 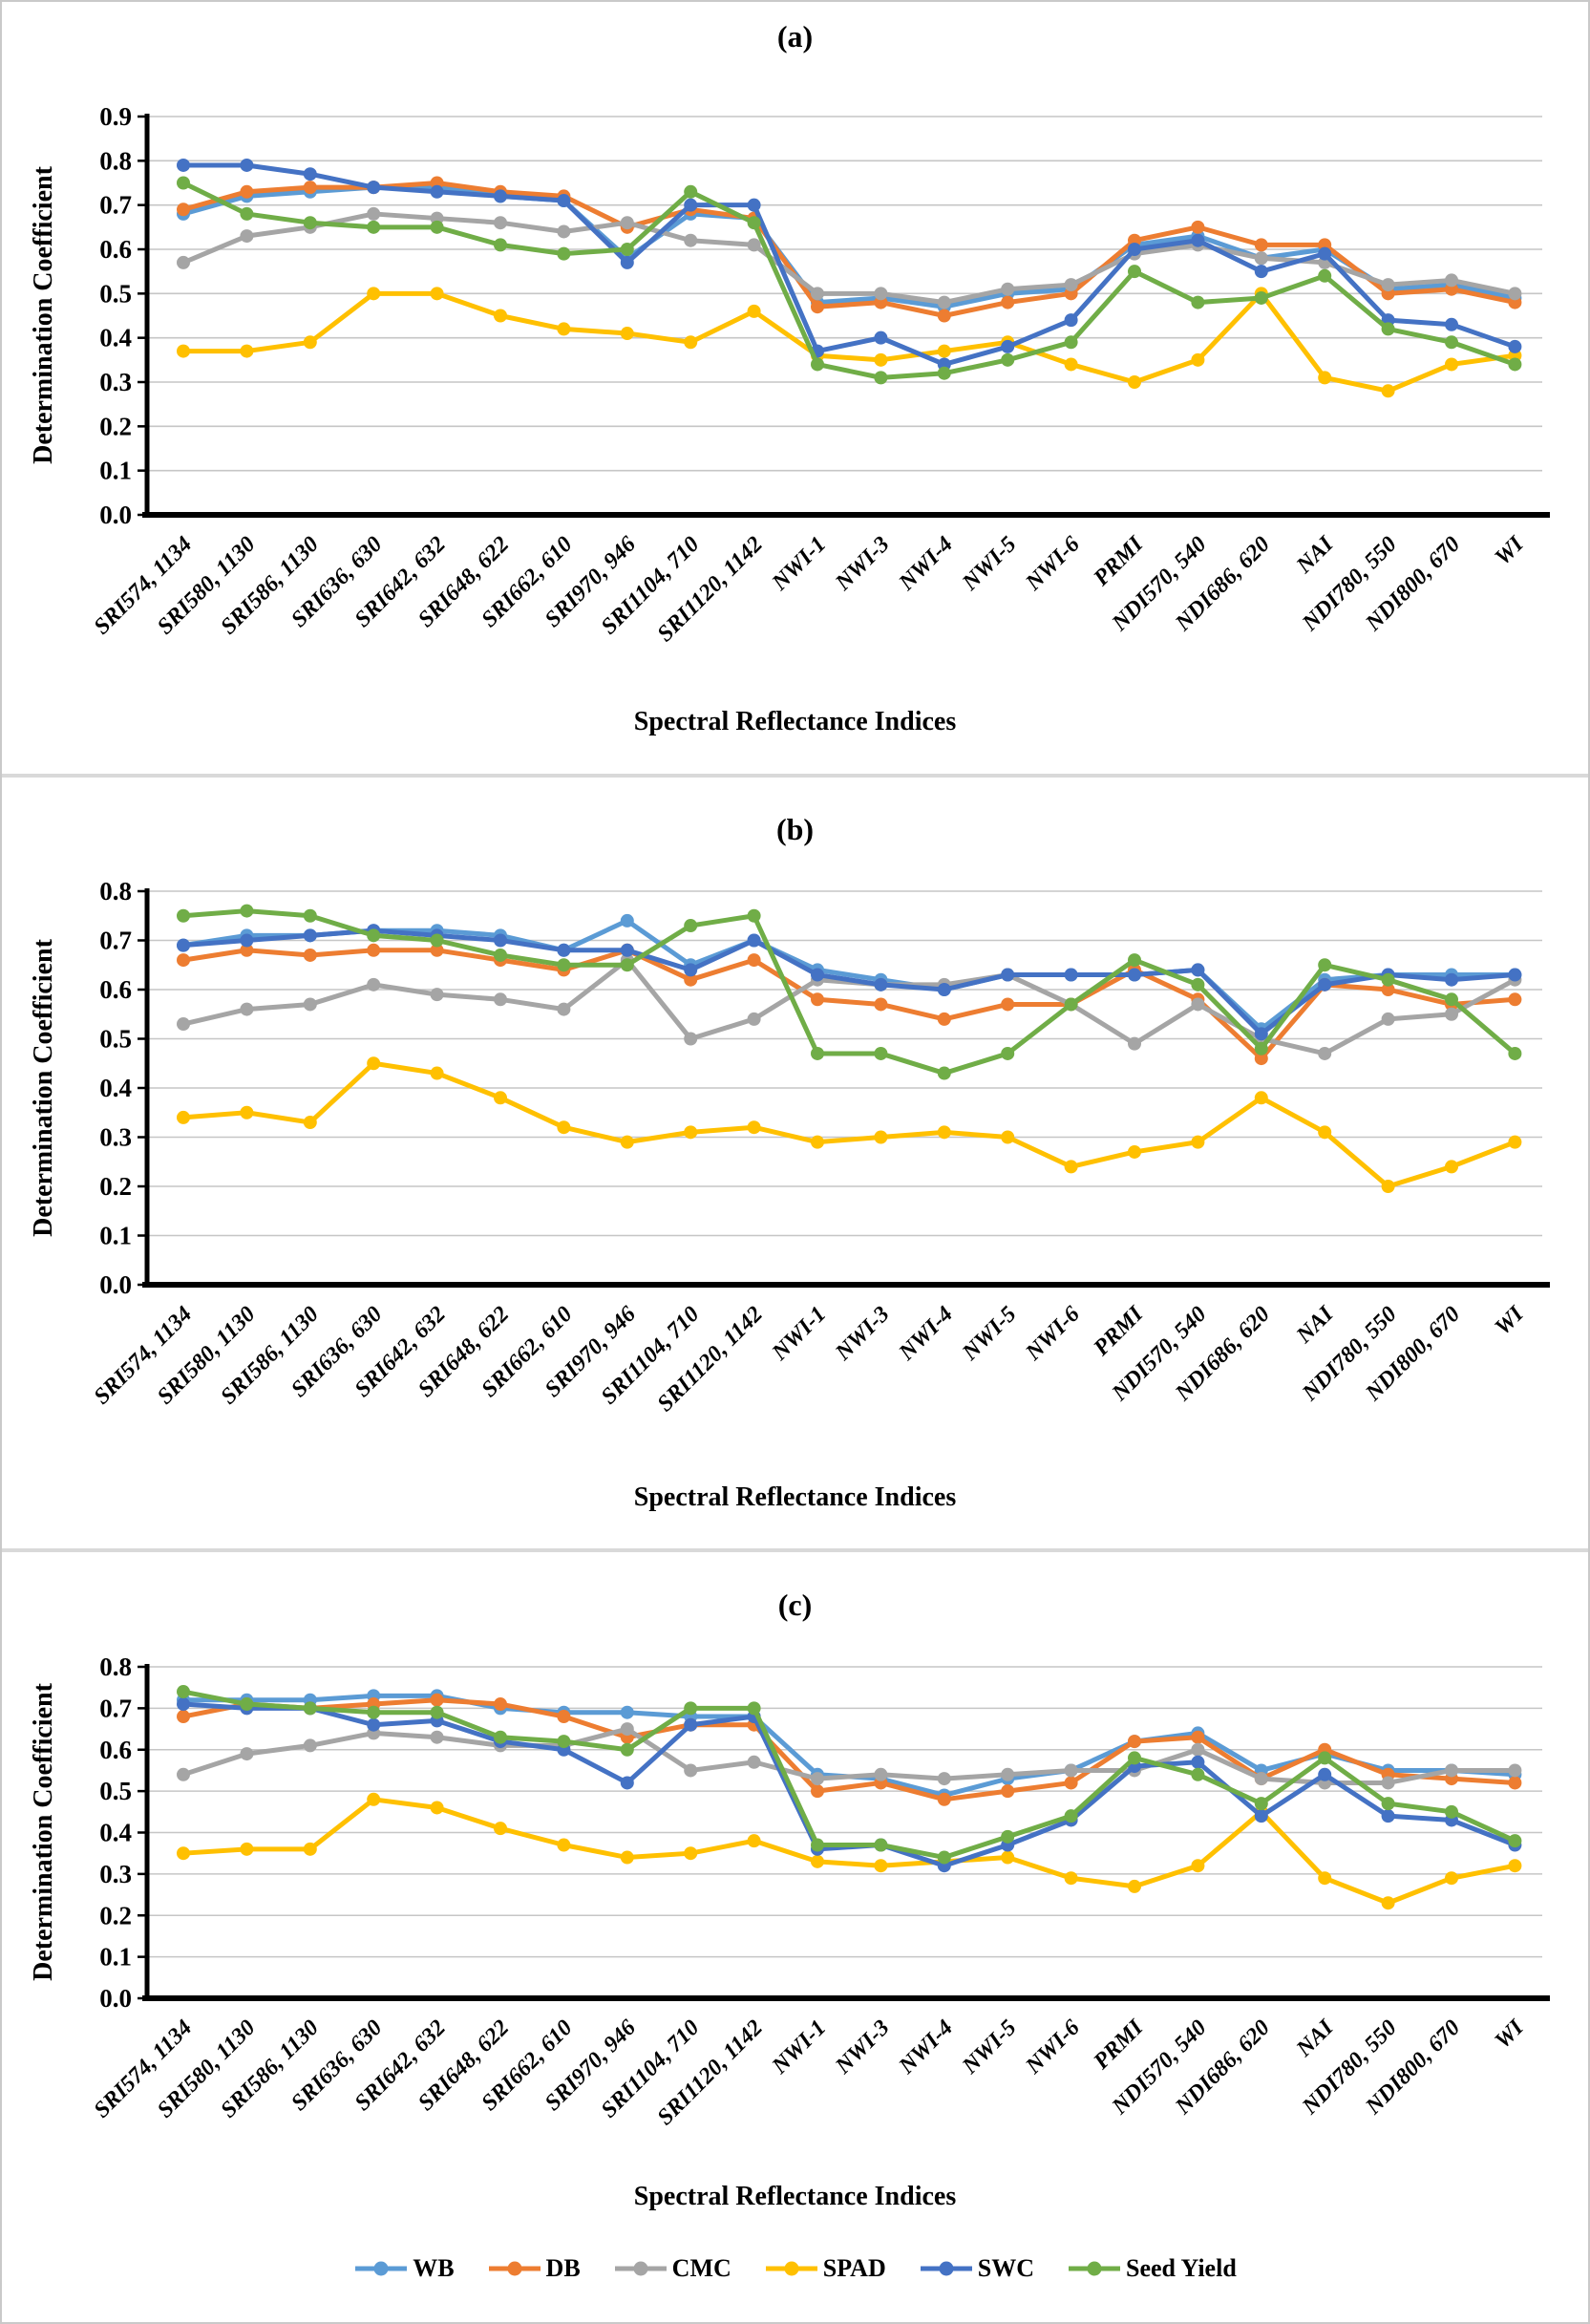 What do you see at coordinates (1120, 2046) in the screenshot?
I see `x-category-label: PRMI` at bounding box center [1120, 2046].